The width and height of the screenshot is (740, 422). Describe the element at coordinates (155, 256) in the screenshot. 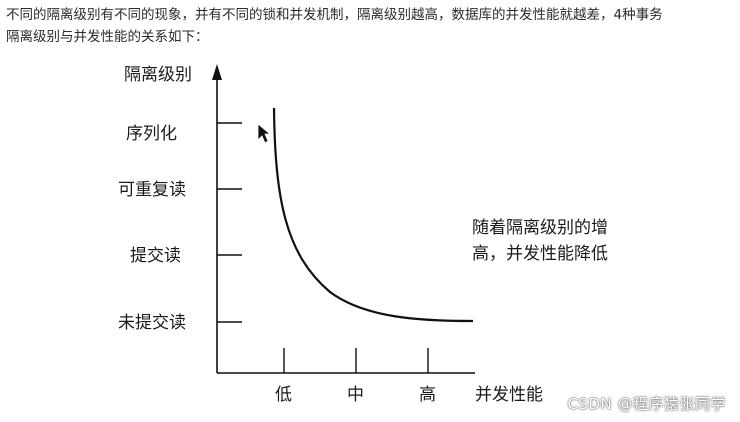

I see `y-level-read-committed: 提交读` at that location.